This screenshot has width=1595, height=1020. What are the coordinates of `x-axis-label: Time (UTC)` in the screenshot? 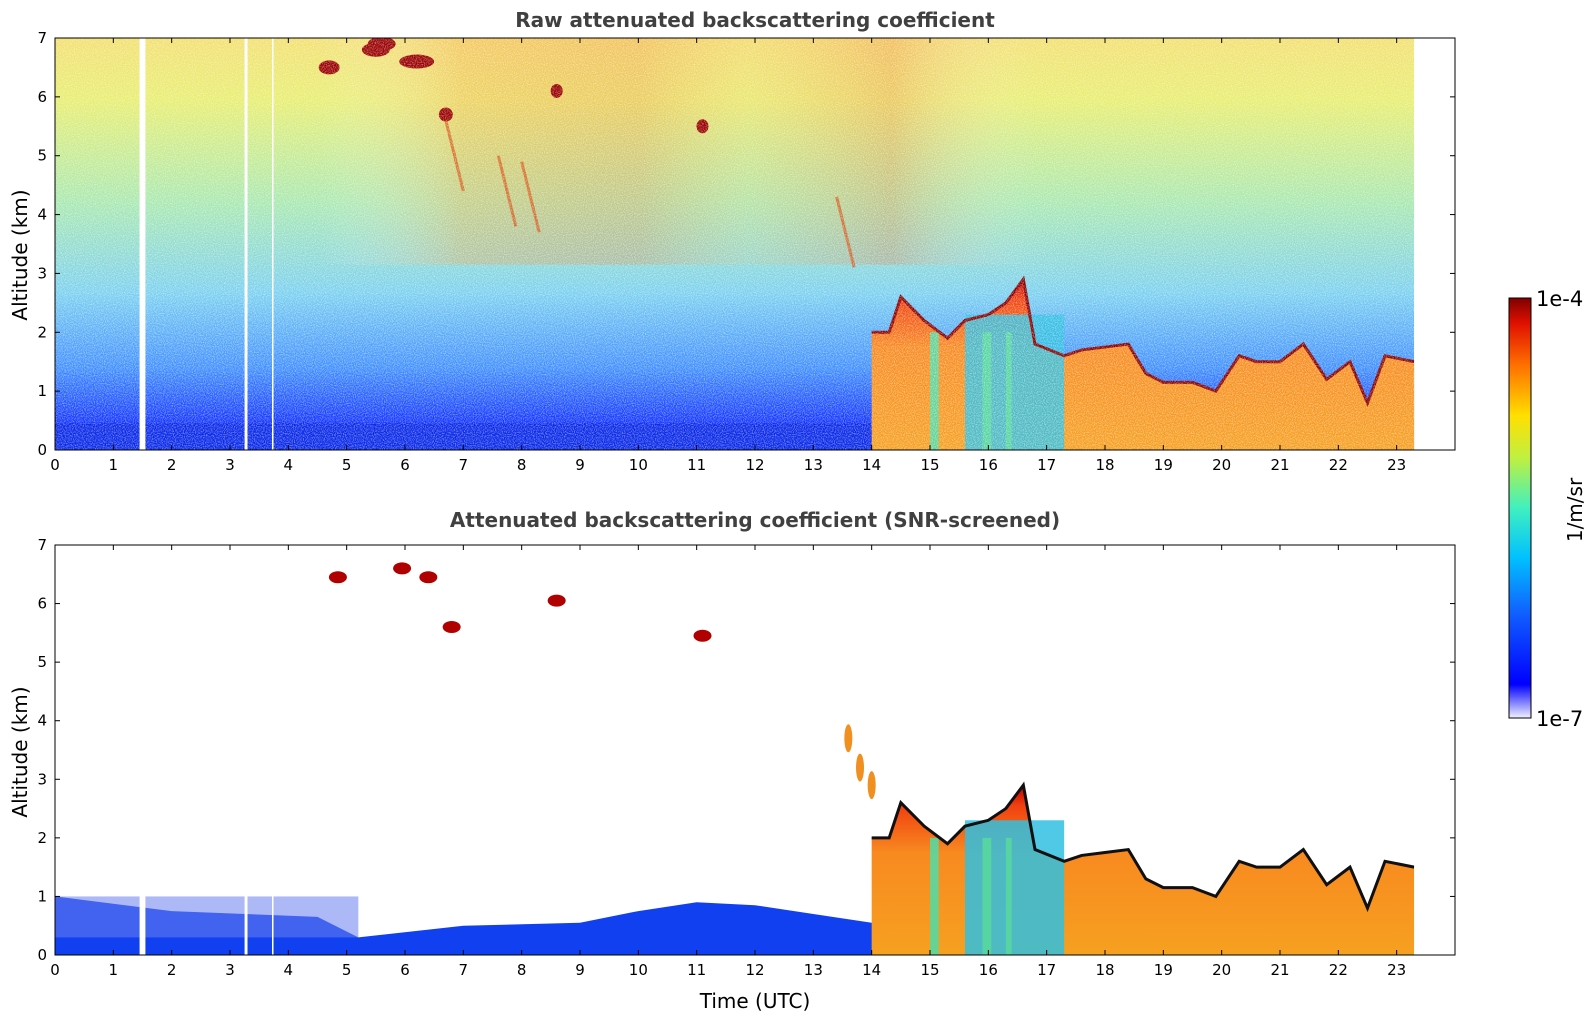 It's located at (755, 1001).